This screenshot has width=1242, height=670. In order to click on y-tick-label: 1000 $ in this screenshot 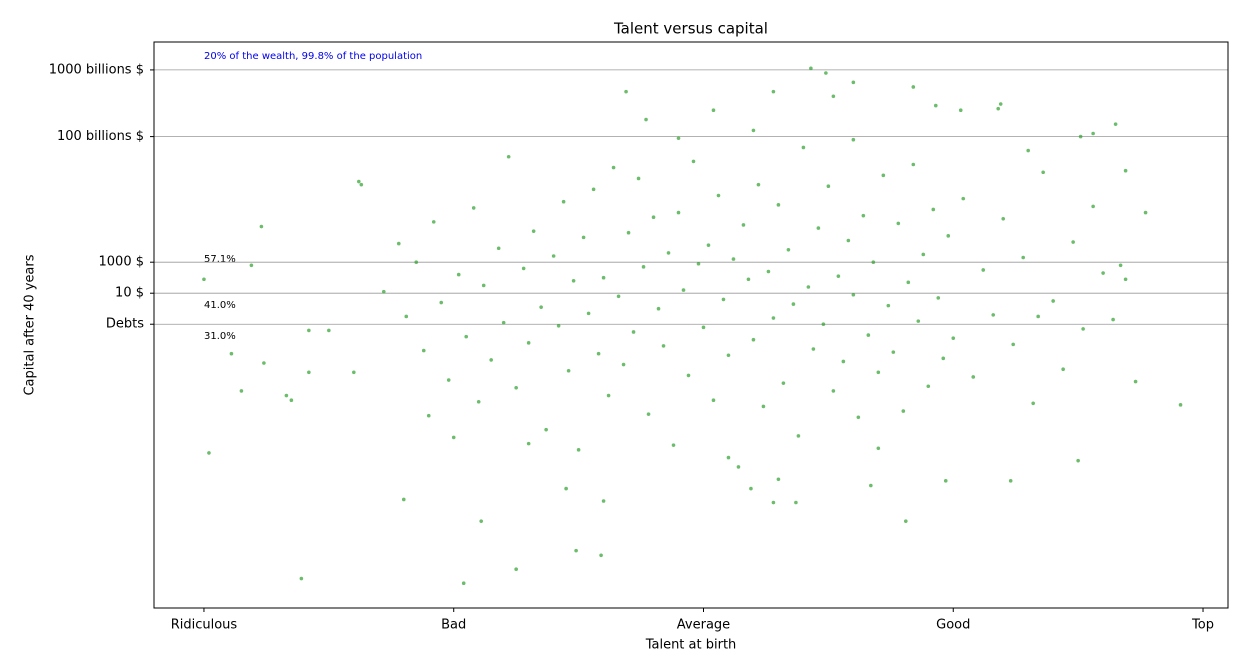, I will do `click(122, 262)`.